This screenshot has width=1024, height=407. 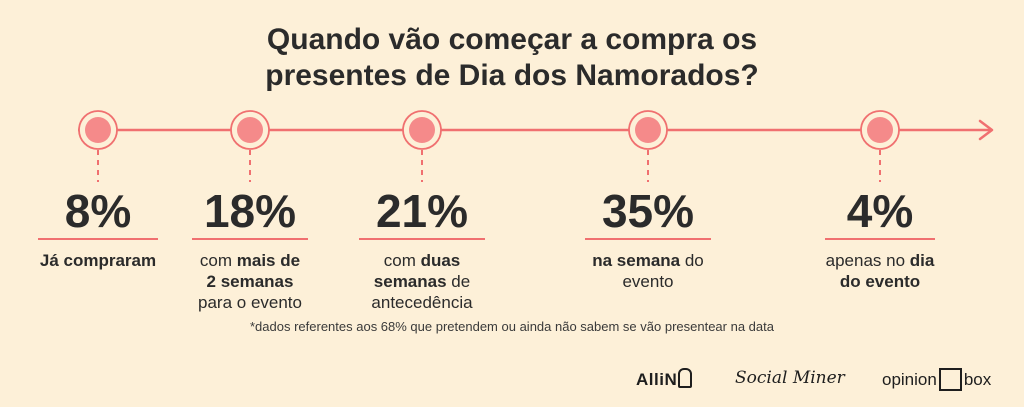 What do you see at coordinates (98, 211) in the screenshot?
I see `percentage-value: 8%` at bounding box center [98, 211].